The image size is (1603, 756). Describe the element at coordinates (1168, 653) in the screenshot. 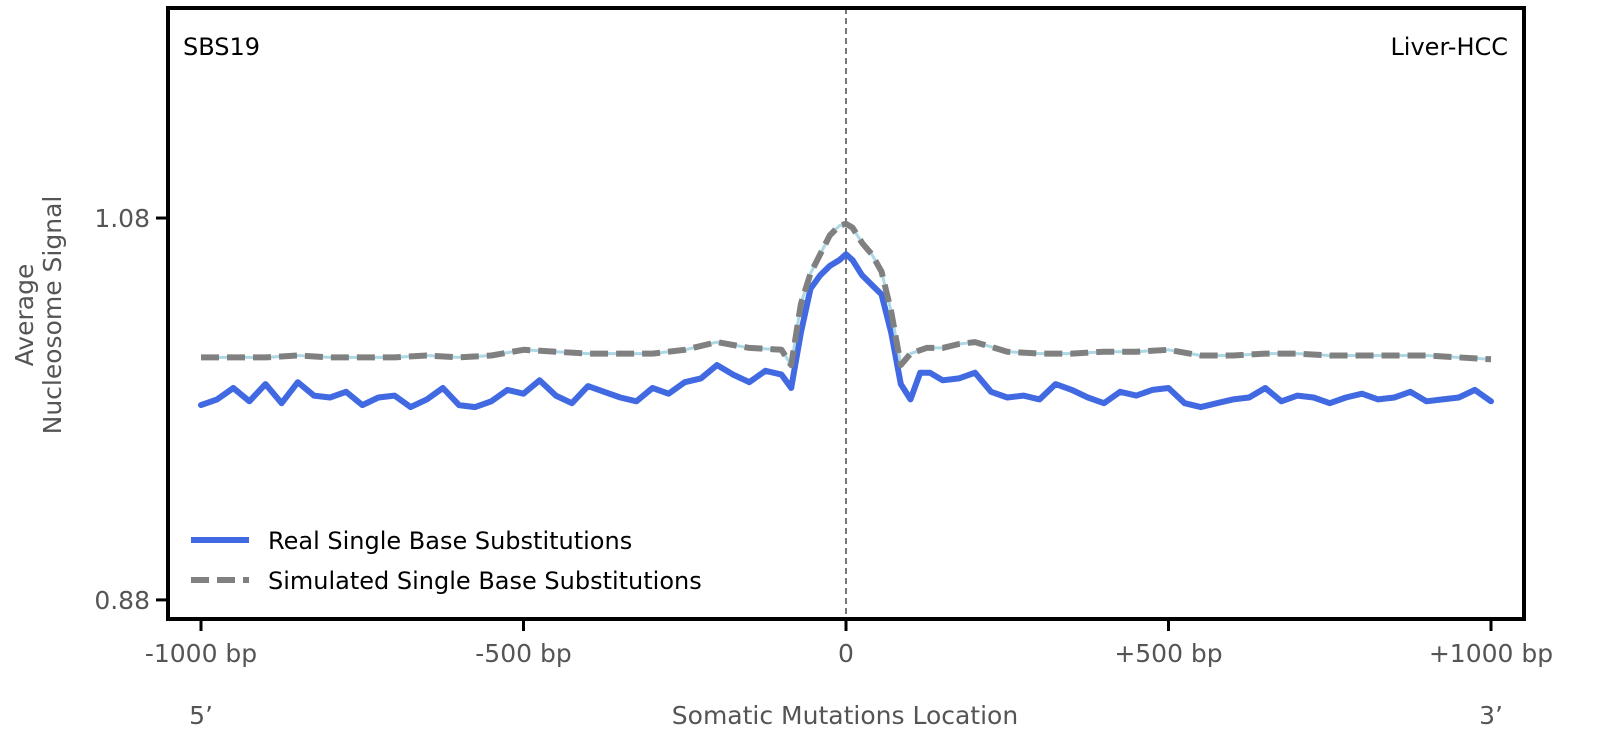

I see `x-tick-label: +500 bp` at that location.